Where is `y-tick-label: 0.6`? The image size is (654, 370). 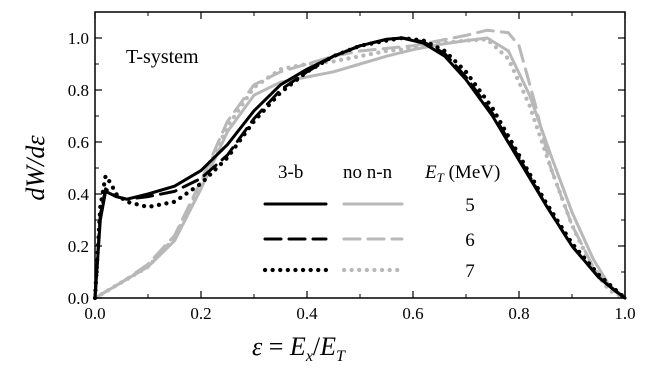
y-tick-label: 0.6 is located at coordinates (78, 142).